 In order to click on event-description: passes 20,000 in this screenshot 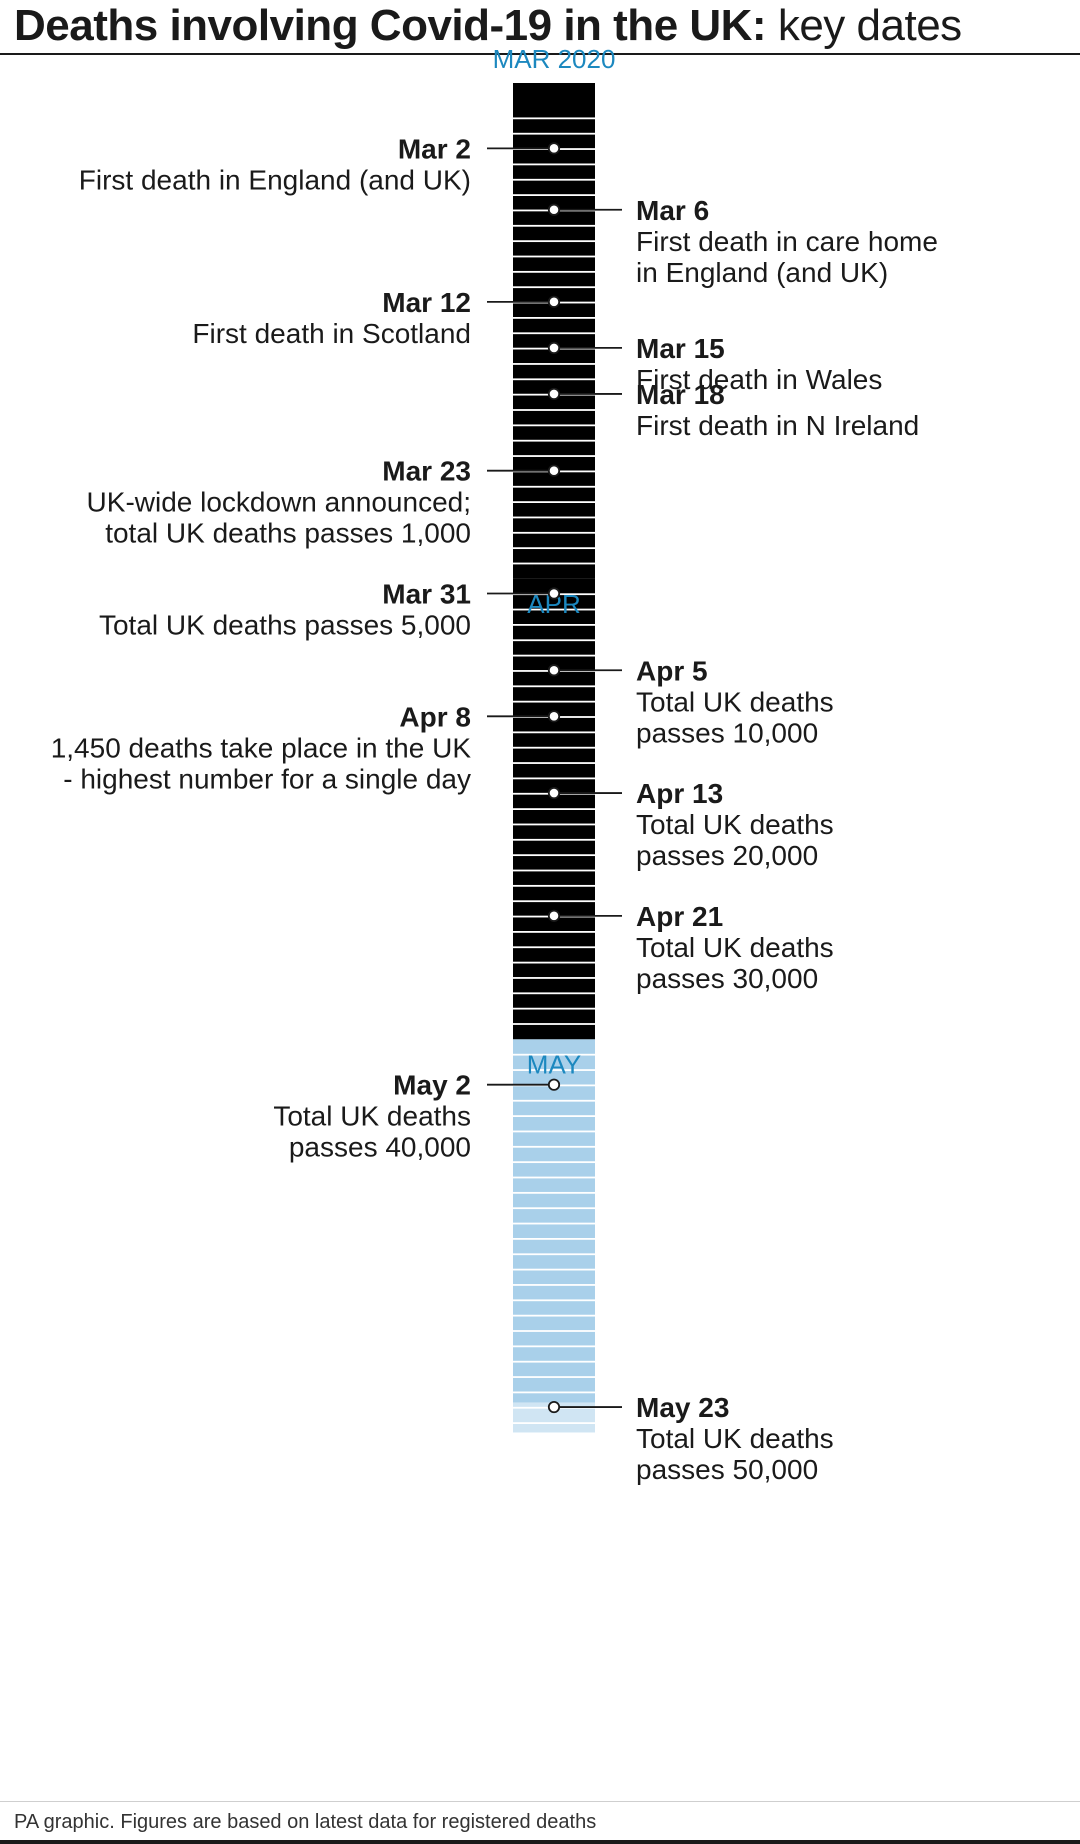, I will do `click(727, 855)`.